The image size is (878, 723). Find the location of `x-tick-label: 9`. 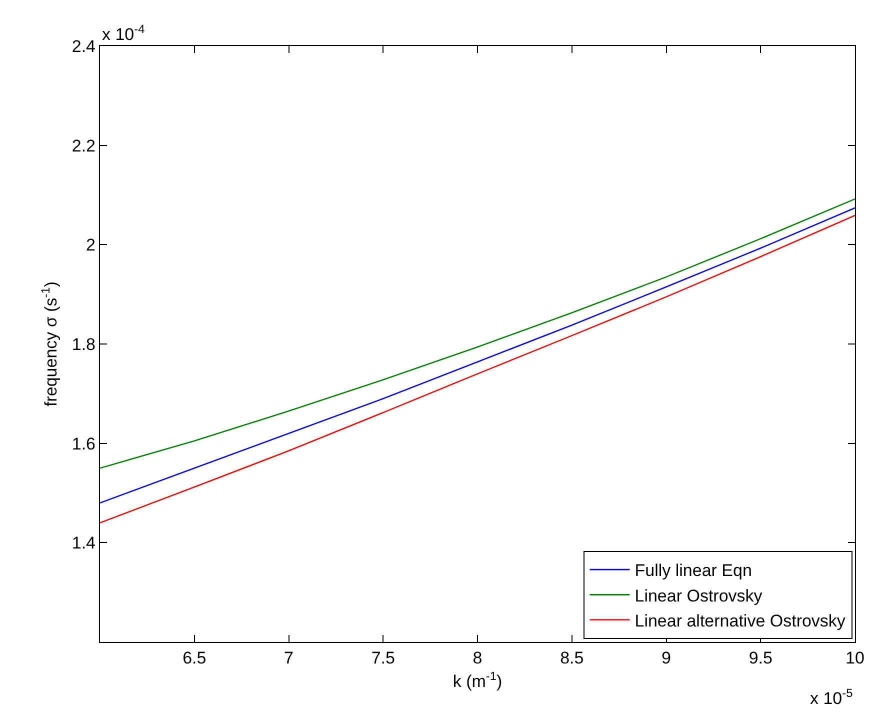

x-tick-label: 9 is located at coordinates (666, 658).